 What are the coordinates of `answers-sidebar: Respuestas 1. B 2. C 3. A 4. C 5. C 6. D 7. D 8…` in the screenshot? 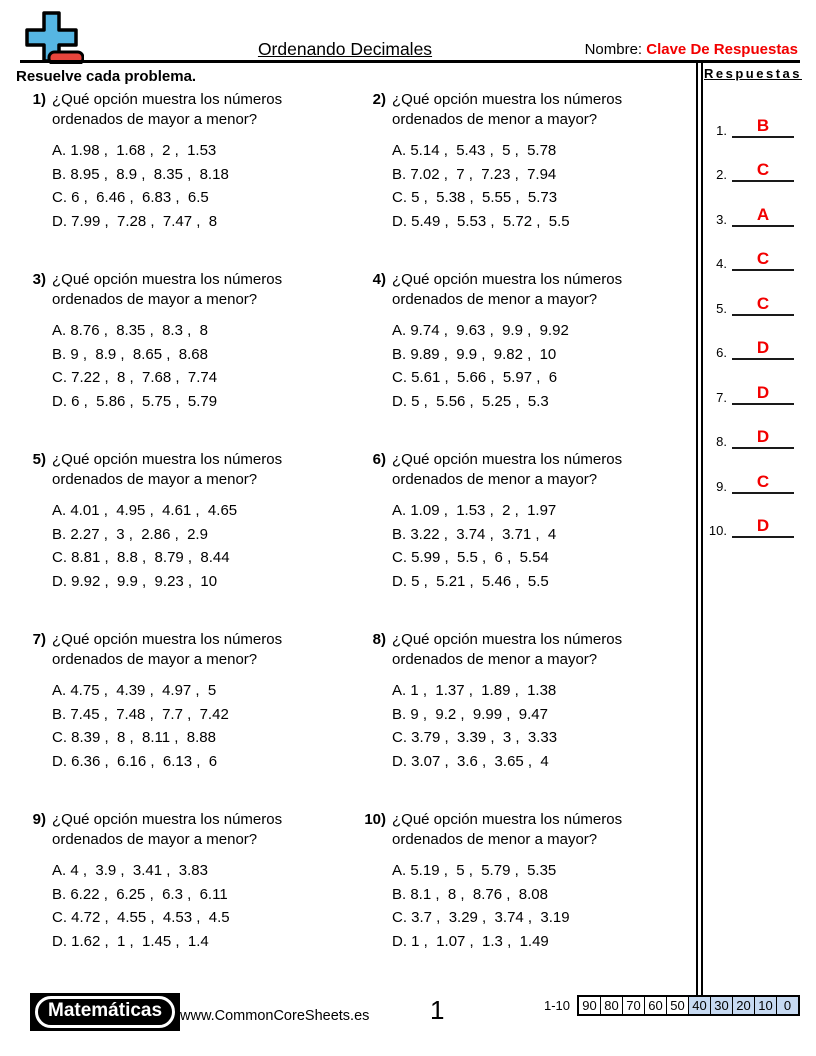 It's located at (752, 302).